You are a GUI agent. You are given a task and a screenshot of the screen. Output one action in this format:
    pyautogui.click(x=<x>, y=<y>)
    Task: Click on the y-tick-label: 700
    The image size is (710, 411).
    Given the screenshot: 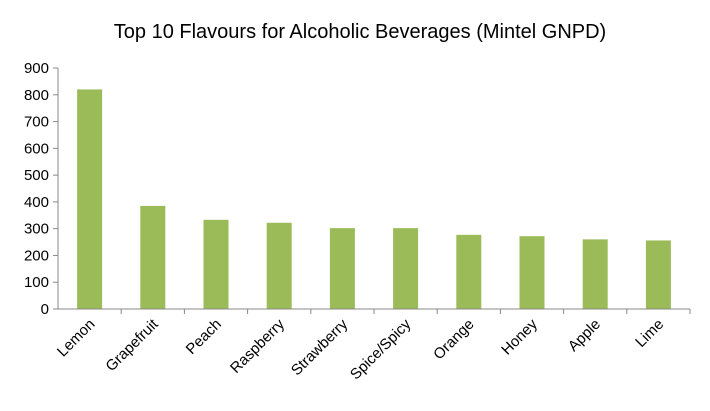 What is the action you would take?
    pyautogui.click(x=36, y=122)
    